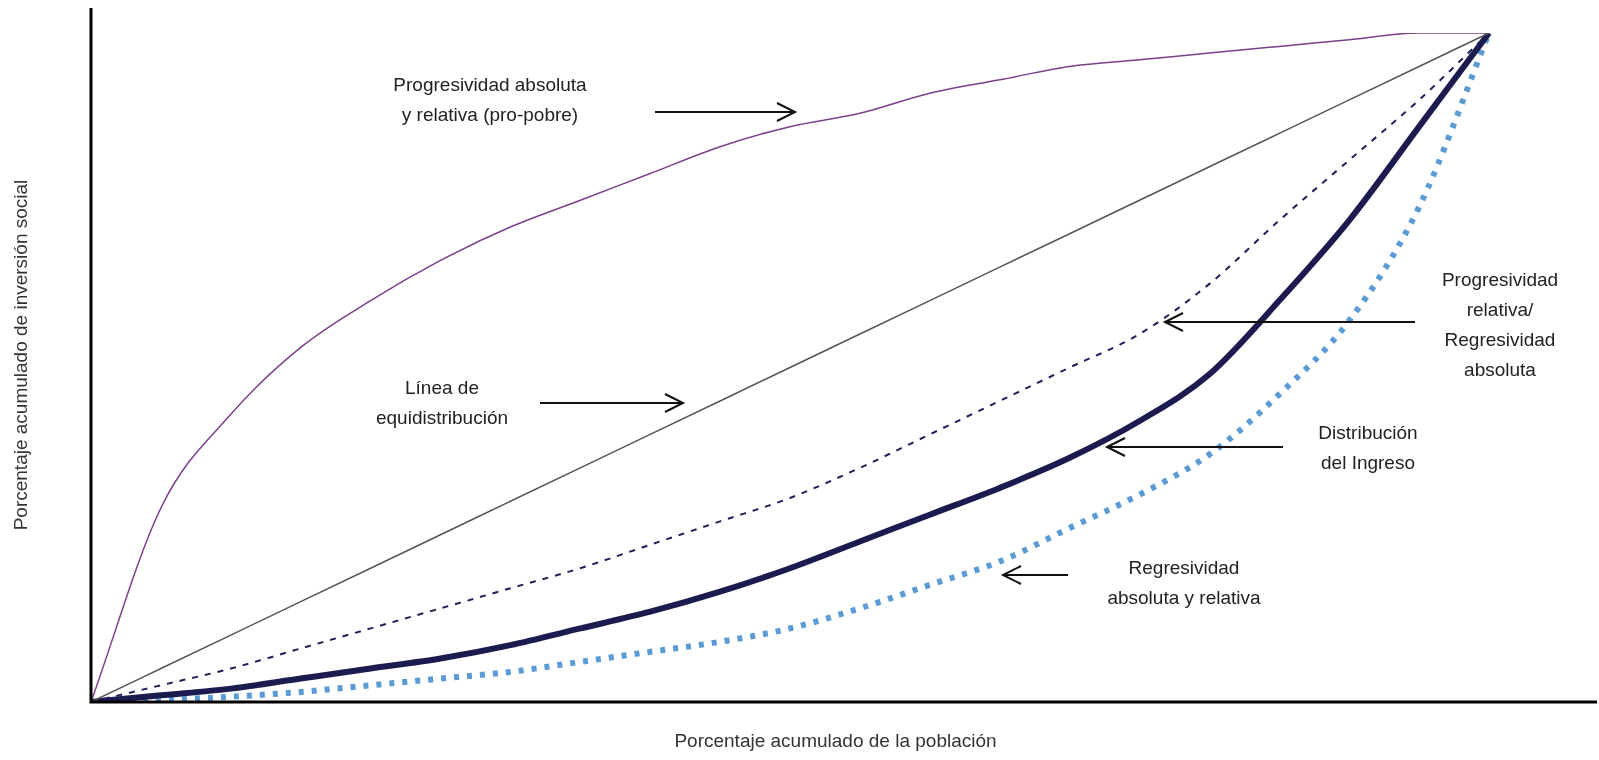  I want to click on annotation: Distribución del Ingreso, so click(1368, 448).